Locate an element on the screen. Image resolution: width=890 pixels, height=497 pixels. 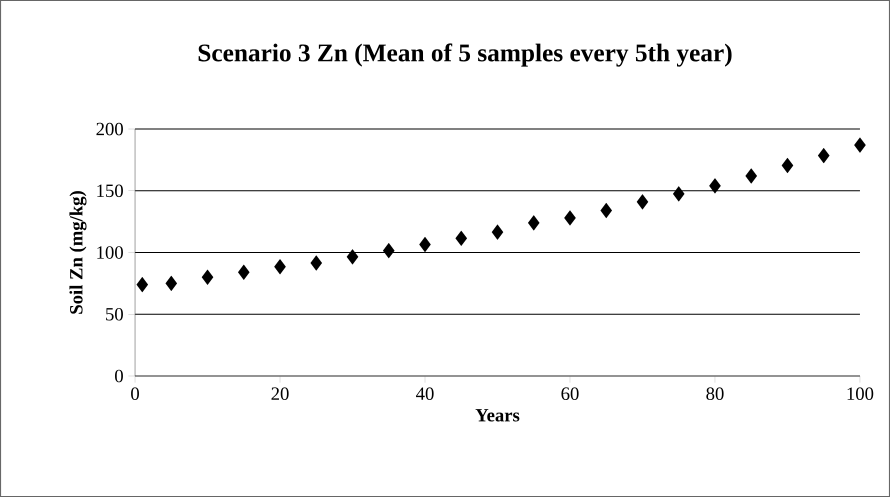
chart-title: Scenario 3 Zn (Mean of 5 samples every 5th year) is located at coordinates (465, 55).